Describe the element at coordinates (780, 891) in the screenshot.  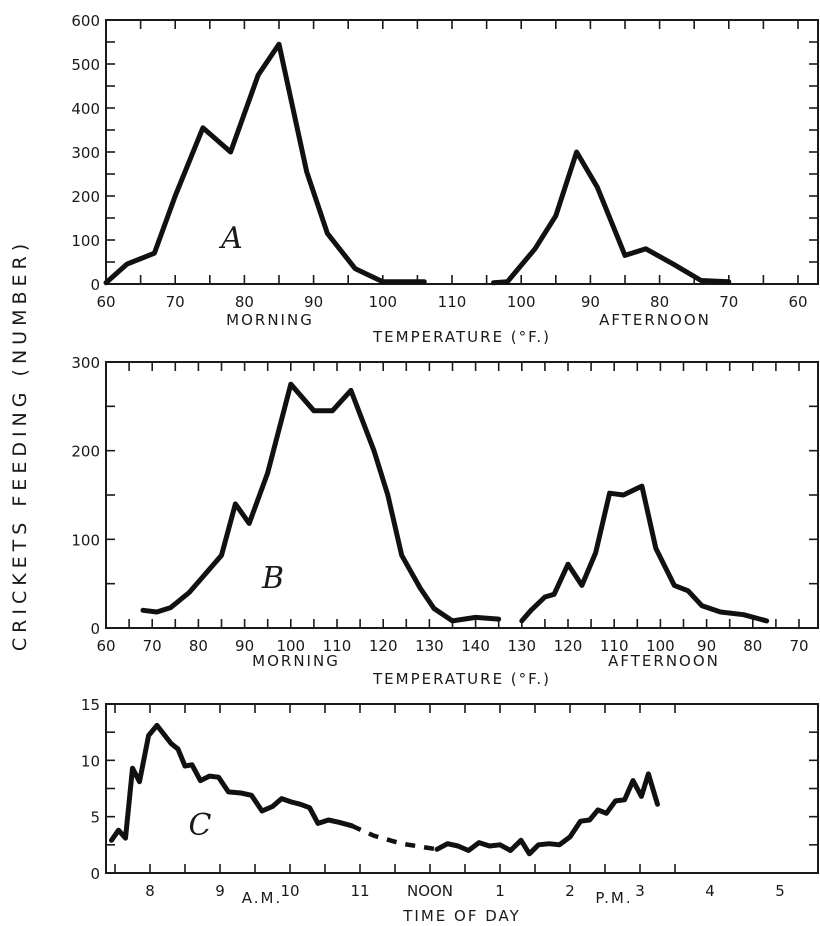
I see `x-tick-label: 5` at that location.